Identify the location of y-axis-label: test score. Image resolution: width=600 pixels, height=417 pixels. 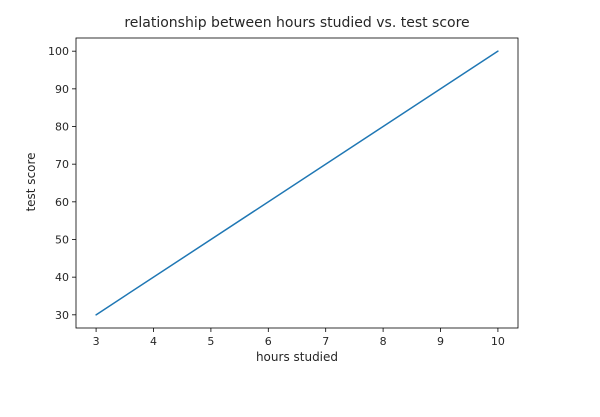
(31, 181).